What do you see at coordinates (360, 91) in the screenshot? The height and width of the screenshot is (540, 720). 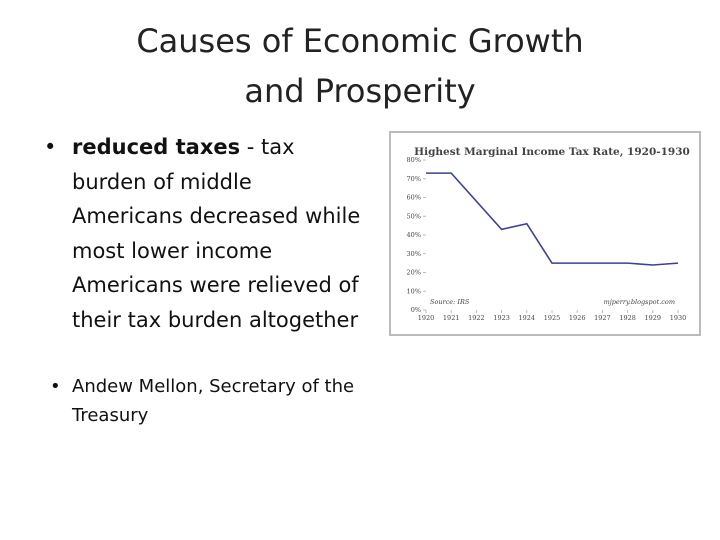 I see `slide-title: and Prosperity` at bounding box center [360, 91].